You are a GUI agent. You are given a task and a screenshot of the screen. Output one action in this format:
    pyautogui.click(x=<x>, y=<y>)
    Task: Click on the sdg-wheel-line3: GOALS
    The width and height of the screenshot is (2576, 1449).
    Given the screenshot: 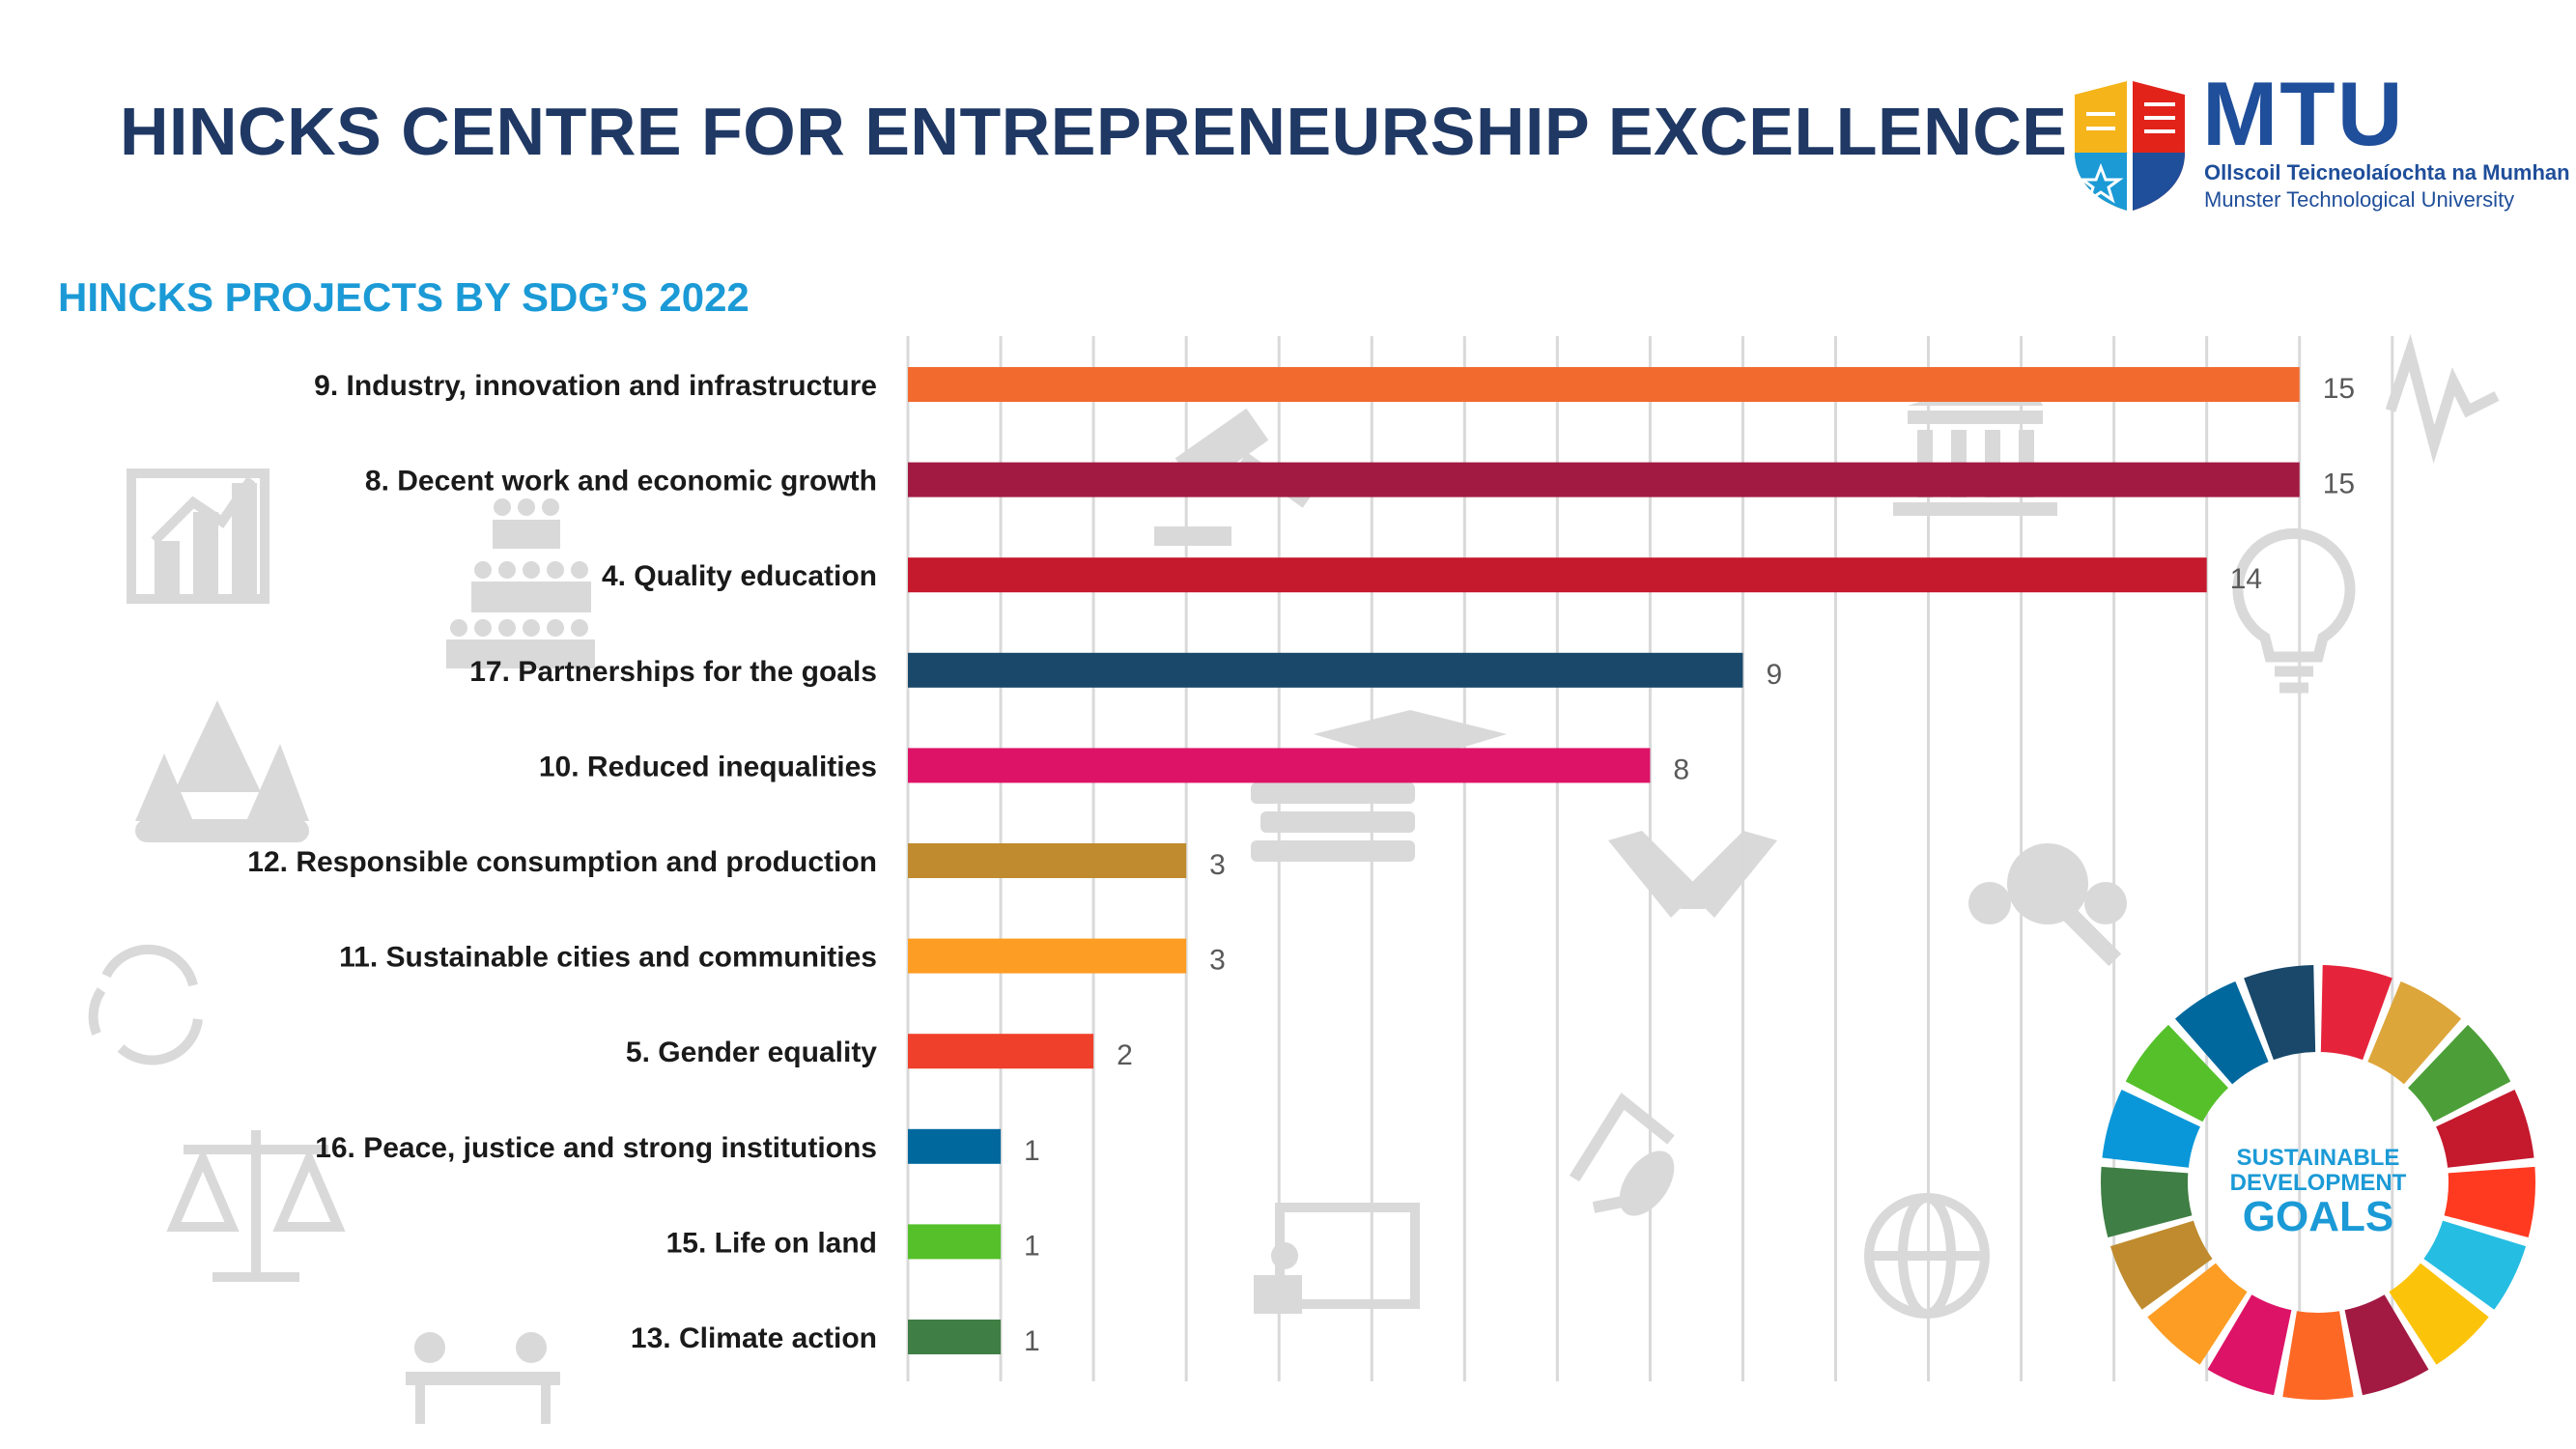 What is the action you would take?
    pyautogui.click(x=2318, y=1216)
    